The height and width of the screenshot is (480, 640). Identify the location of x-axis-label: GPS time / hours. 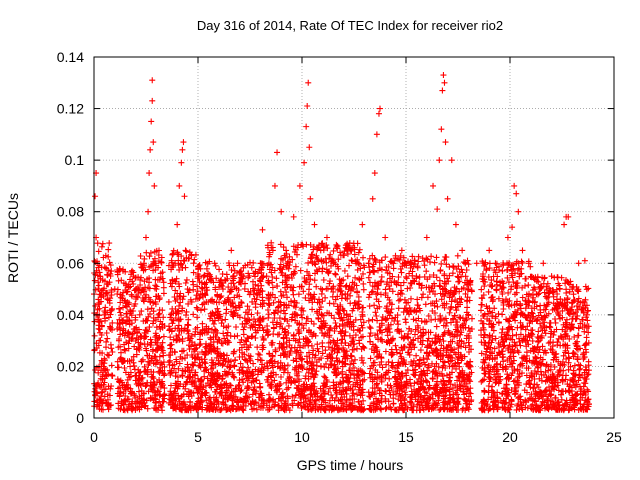
(350, 465).